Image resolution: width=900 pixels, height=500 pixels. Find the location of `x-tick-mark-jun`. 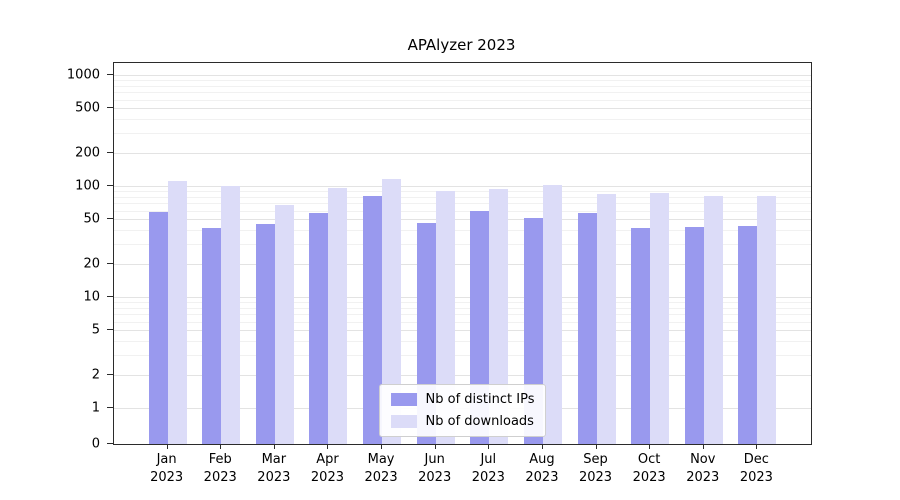

x-tick-mark-jun is located at coordinates (435, 446).